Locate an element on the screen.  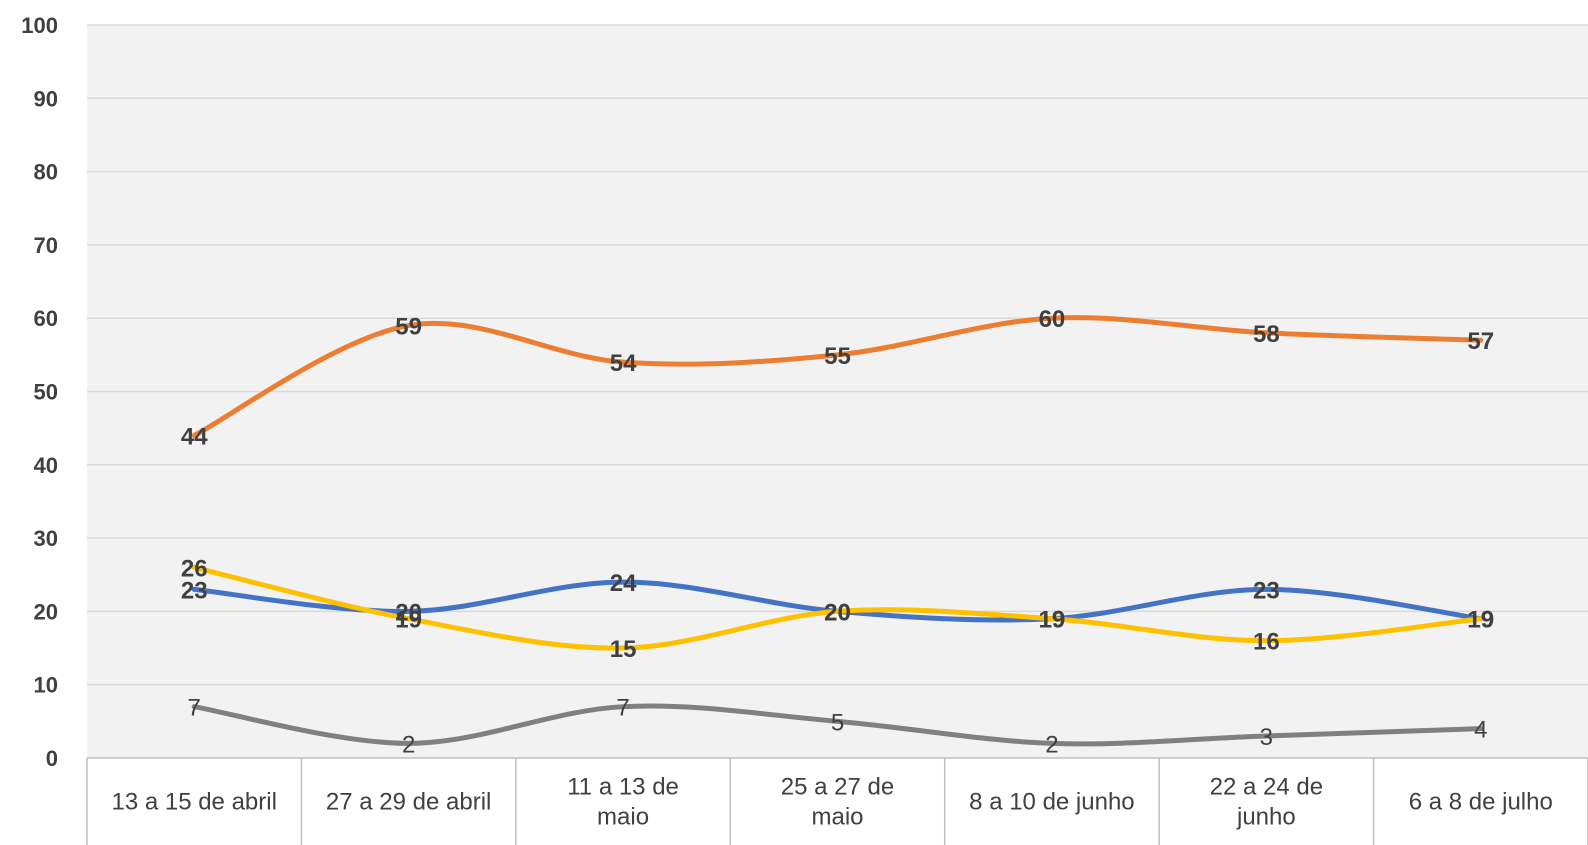
x-category-label: 11 a 13 de is located at coordinates (623, 787).